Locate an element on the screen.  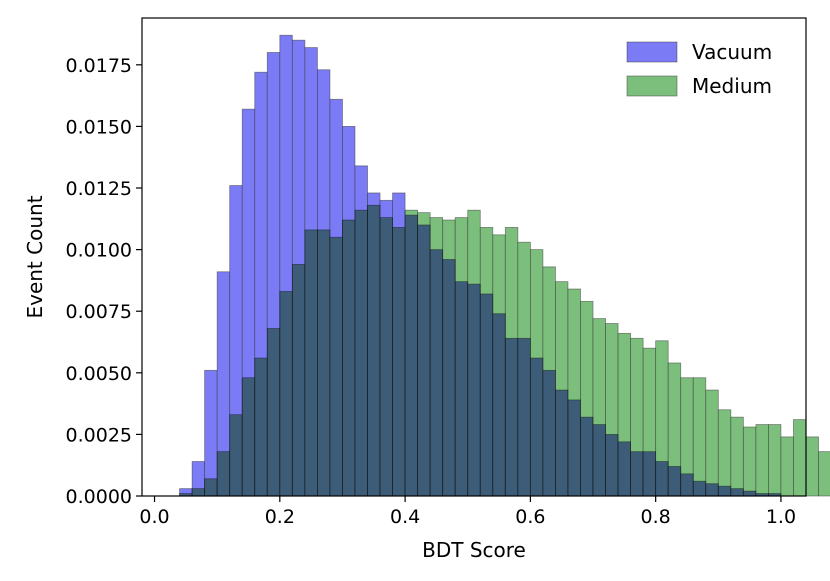
x-tick-label-4: 0.8 is located at coordinates (656, 517).